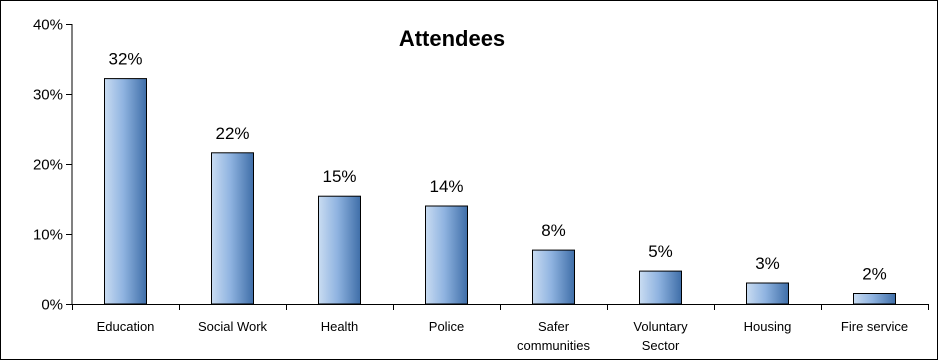 This screenshot has width=938, height=360. Describe the element at coordinates (553, 336) in the screenshot. I see `x-tick-label: Safer communities` at that location.